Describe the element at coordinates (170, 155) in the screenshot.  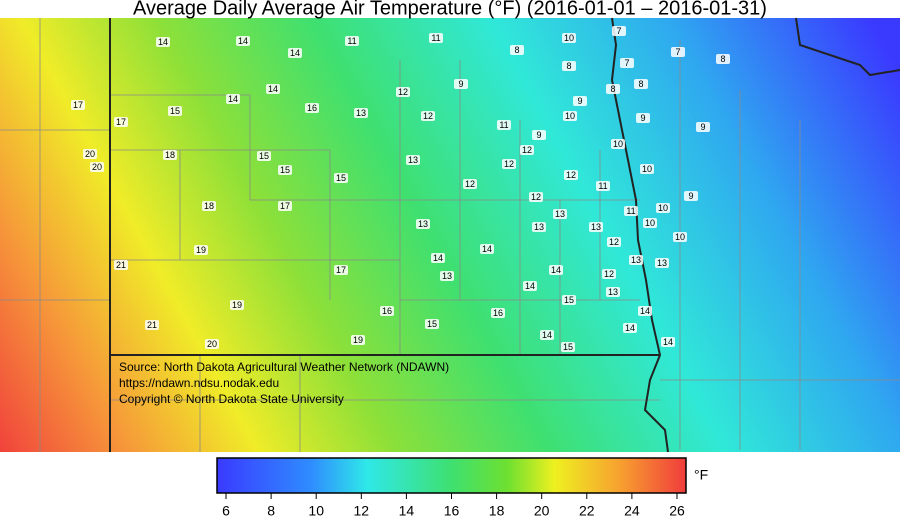
I see `station-value: 18` at that location.